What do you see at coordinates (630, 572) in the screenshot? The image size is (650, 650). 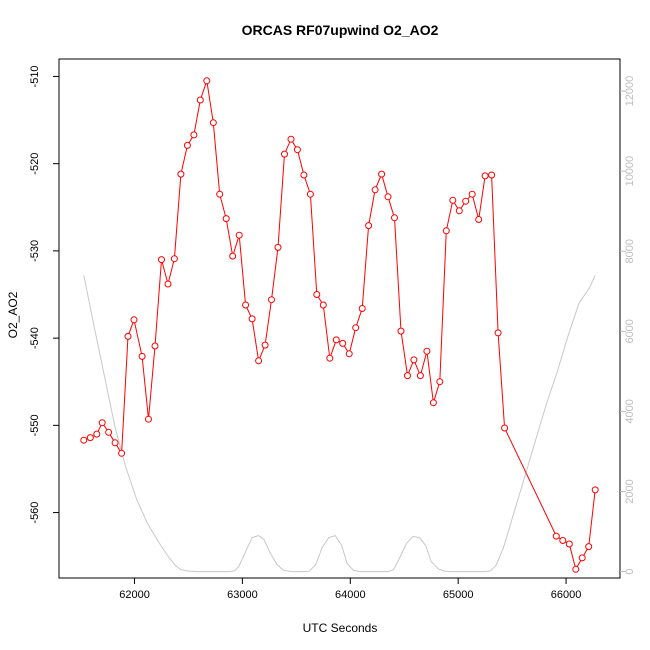 I see `y2-tick-label: 0` at bounding box center [630, 572].